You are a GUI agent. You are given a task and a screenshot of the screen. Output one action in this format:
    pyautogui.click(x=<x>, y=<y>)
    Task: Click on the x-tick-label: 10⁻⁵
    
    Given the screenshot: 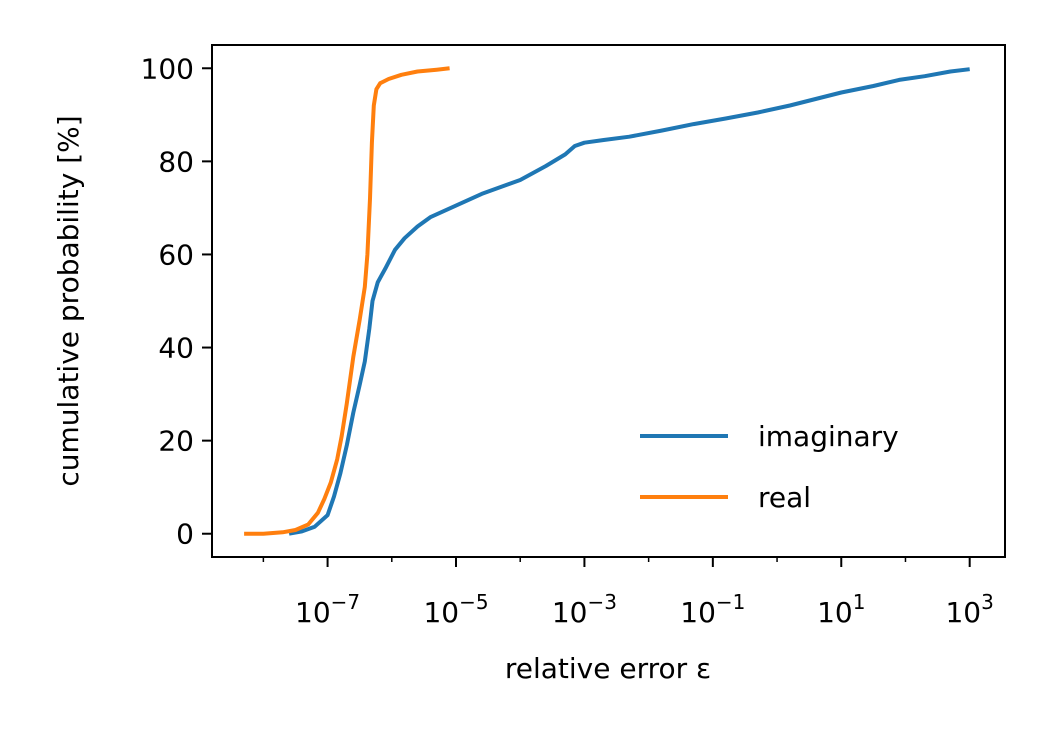 What is the action you would take?
    pyautogui.click(x=455, y=609)
    